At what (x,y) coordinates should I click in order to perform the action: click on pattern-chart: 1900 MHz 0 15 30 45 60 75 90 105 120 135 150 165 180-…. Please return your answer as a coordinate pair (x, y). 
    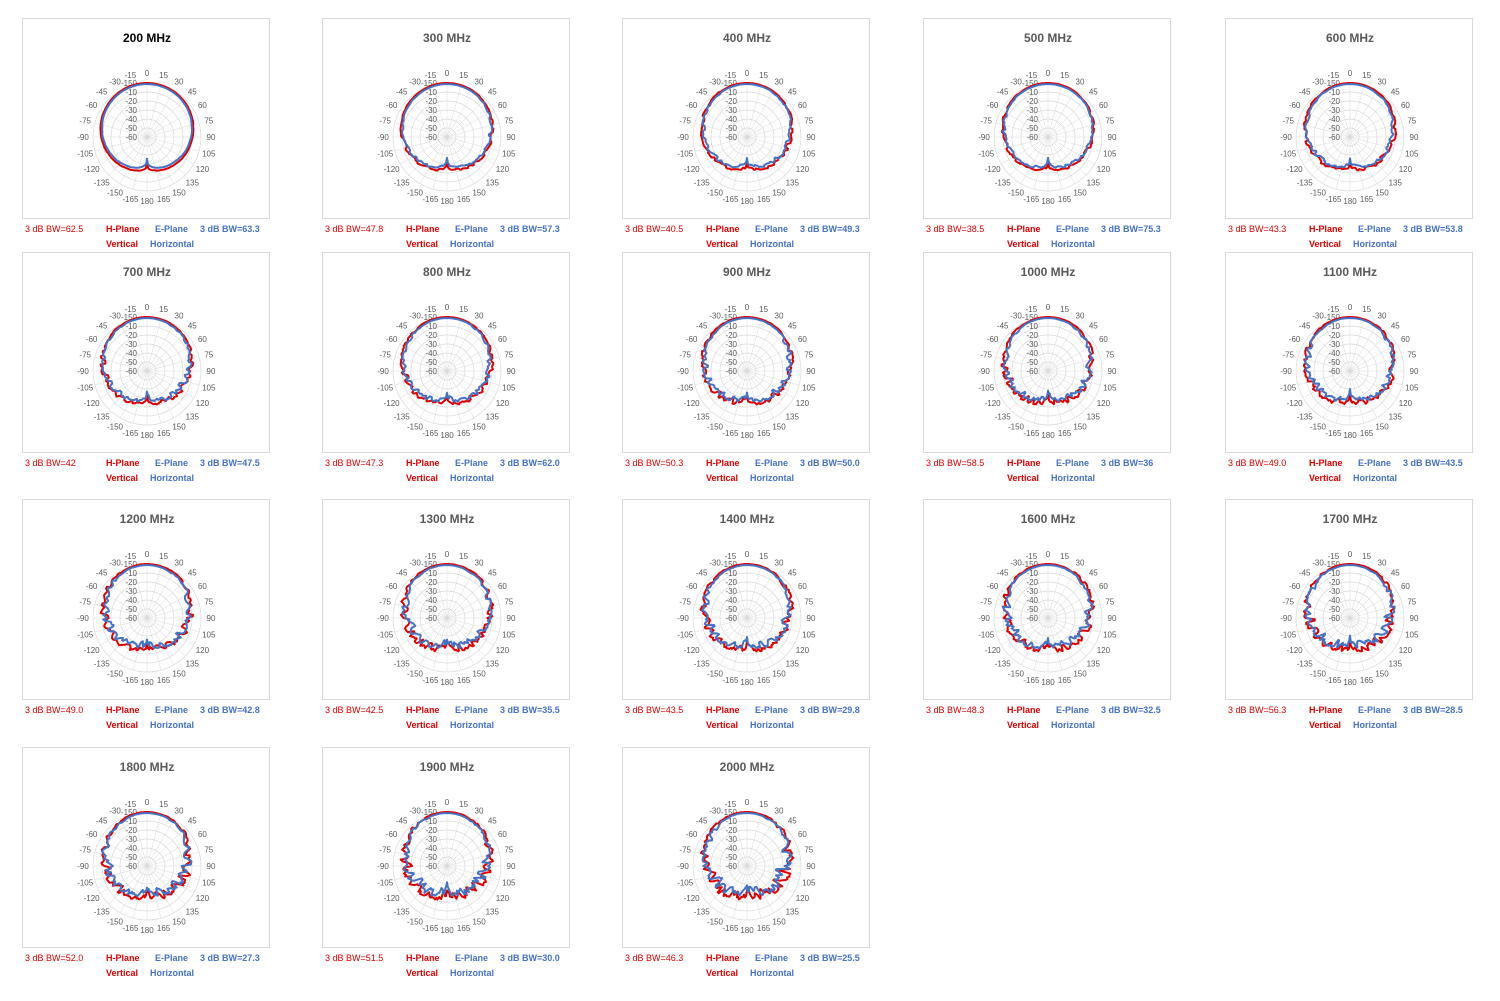
    Looking at the image, I should click on (452, 867).